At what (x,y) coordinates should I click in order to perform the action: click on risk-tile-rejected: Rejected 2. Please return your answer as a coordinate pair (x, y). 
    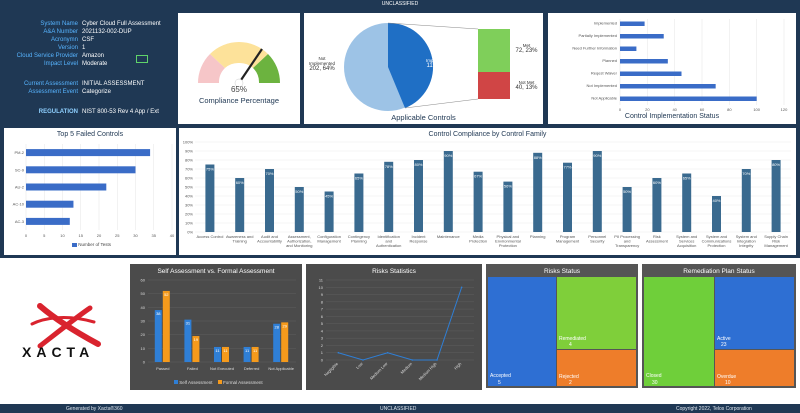
    Looking at the image, I should click on (596, 368).